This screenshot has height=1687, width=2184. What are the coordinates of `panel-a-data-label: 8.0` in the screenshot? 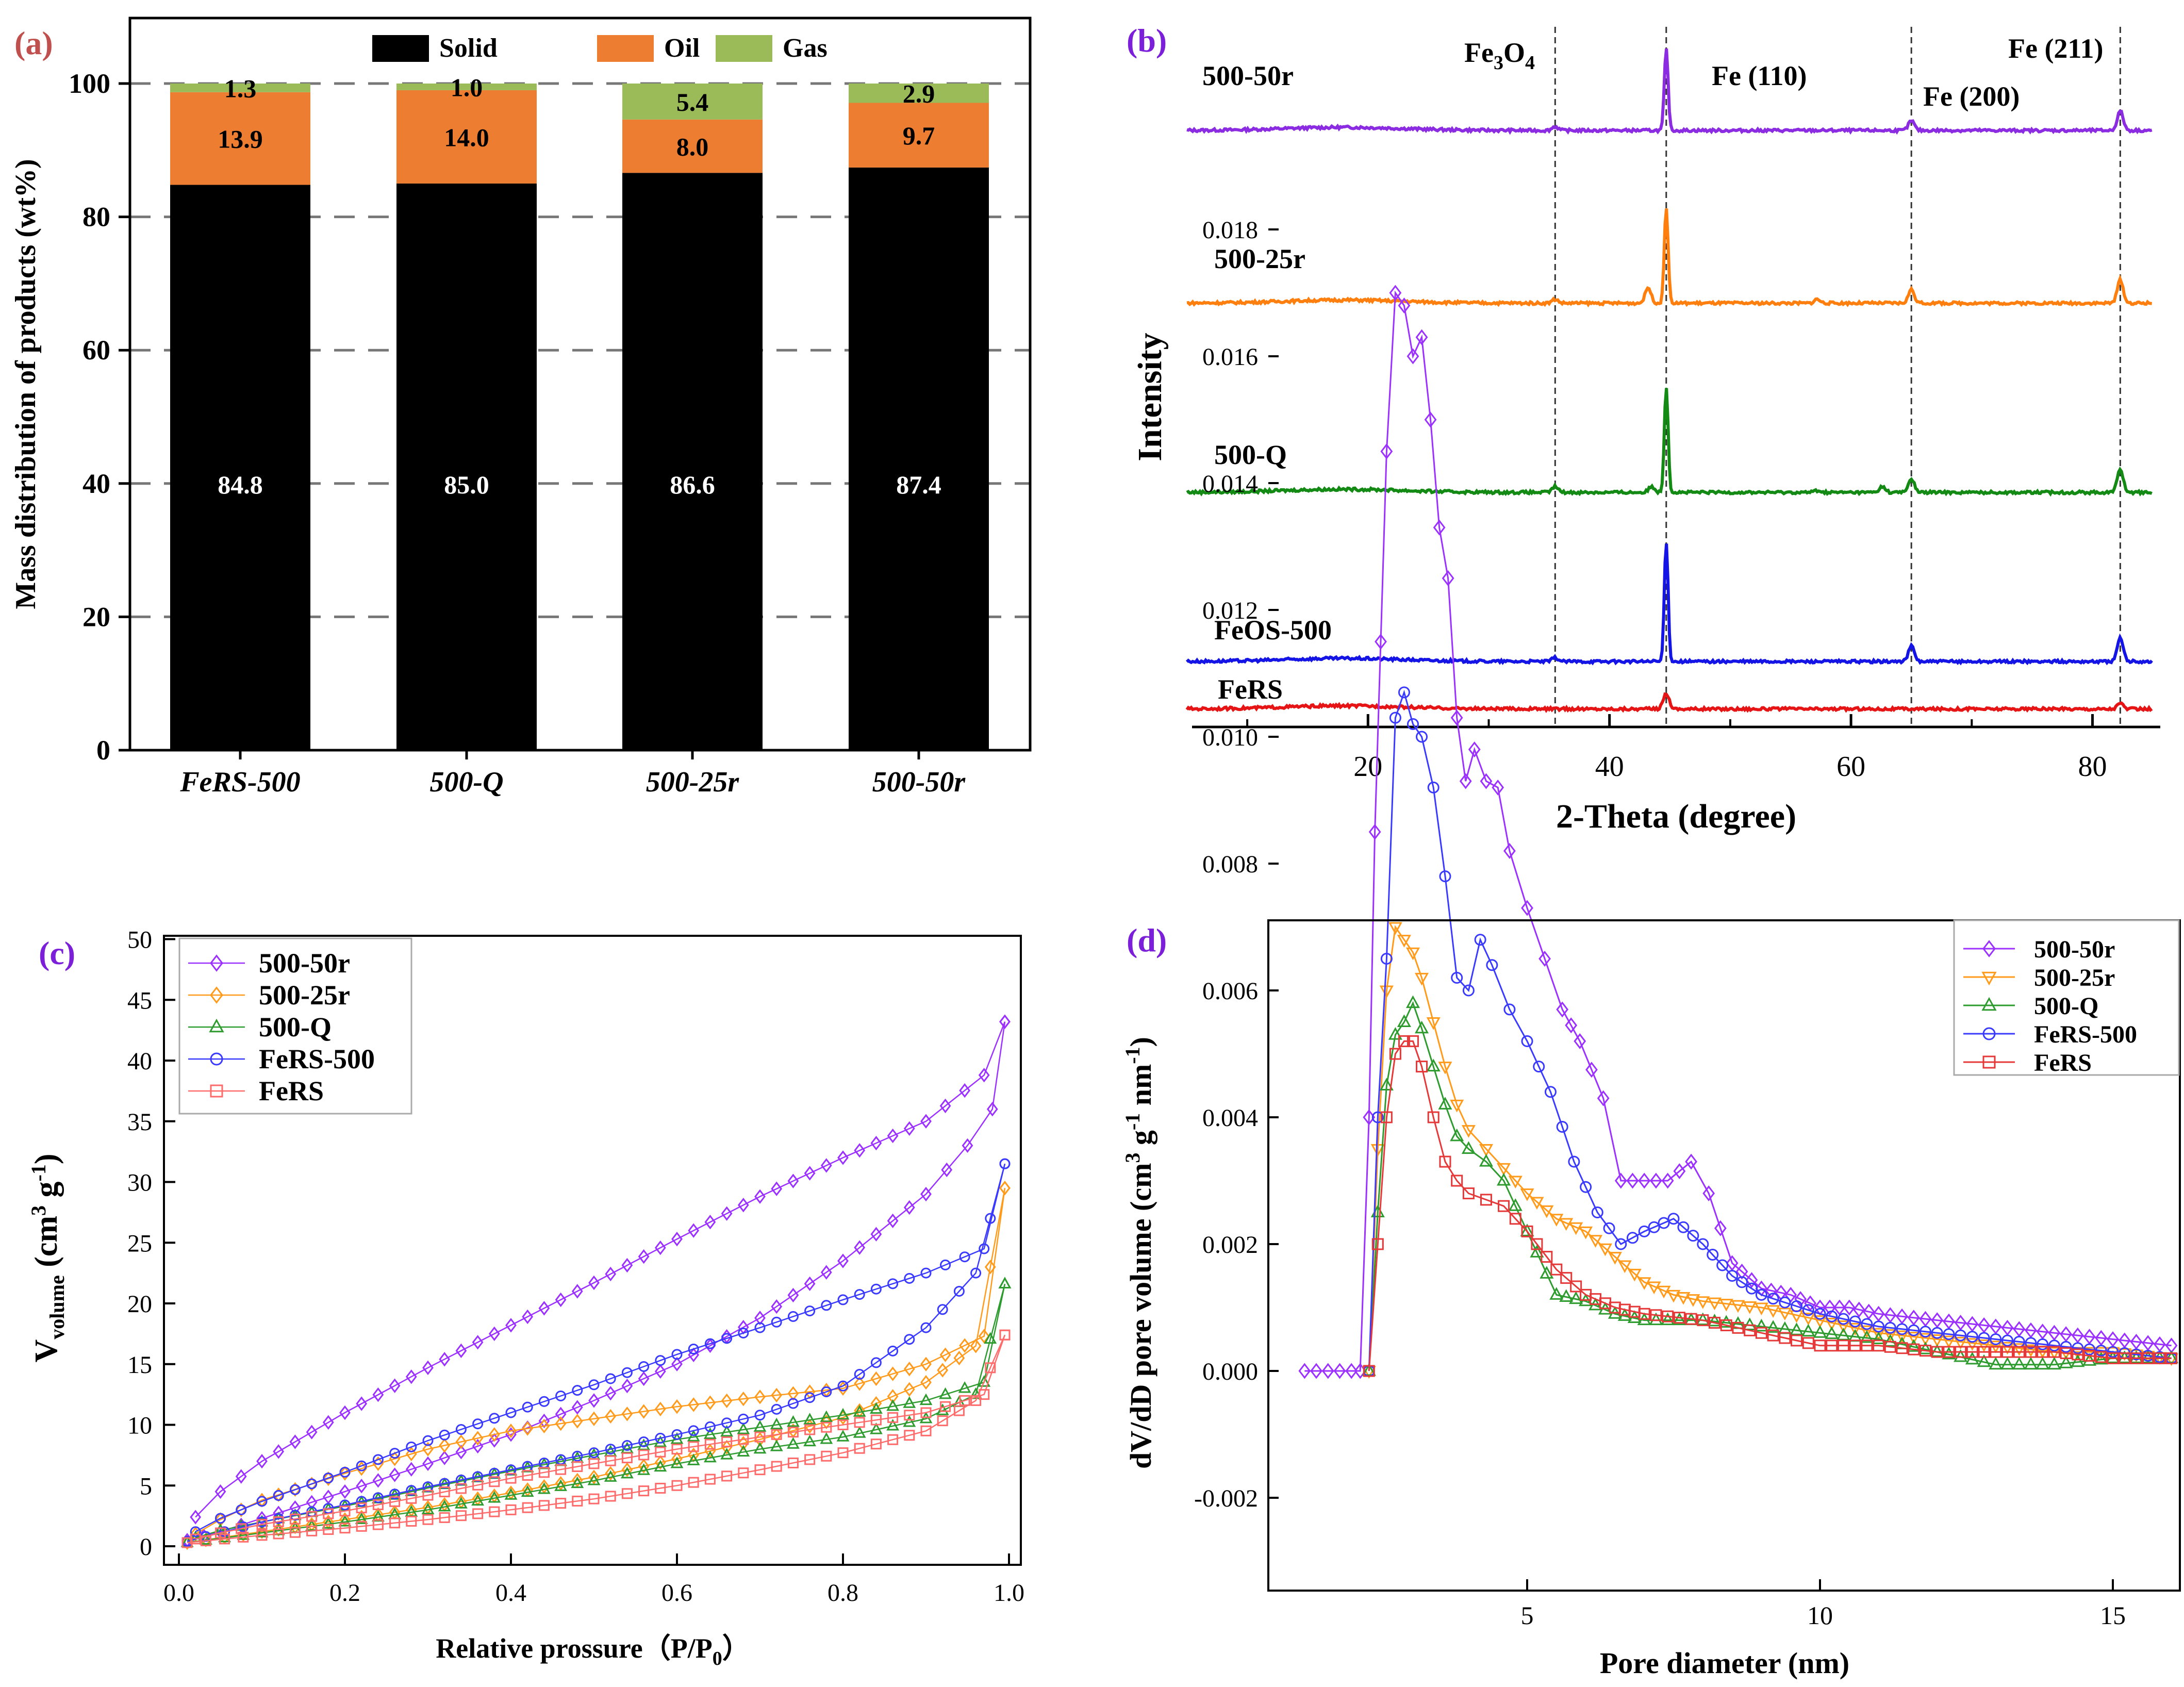 It's located at (692, 147).